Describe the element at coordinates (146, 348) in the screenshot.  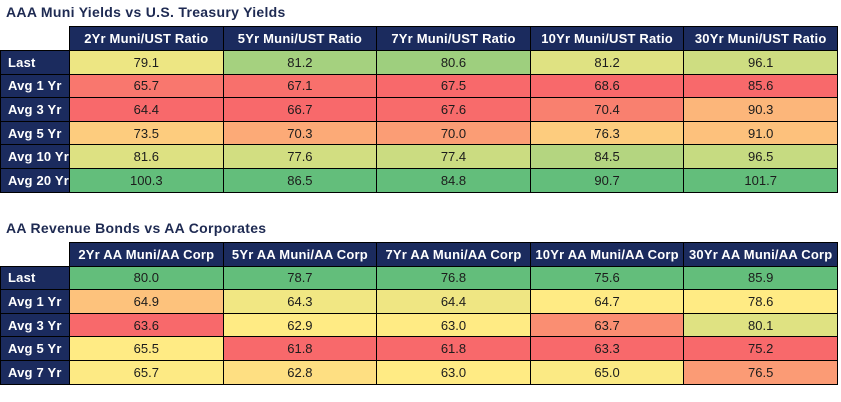
I see `heatmap-cell: 65.5` at that location.